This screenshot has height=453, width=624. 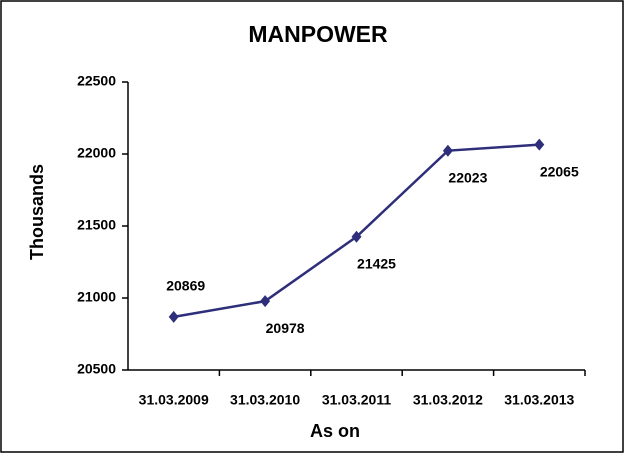 I want to click on data-label: 20978, so click(x=285, y=328).